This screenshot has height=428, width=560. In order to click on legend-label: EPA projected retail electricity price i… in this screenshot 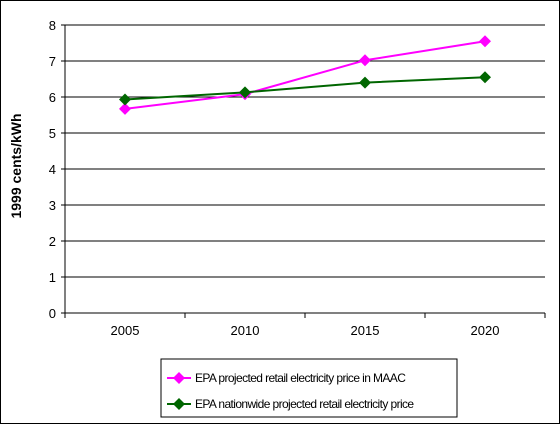, I will do `click(300, 378)`.